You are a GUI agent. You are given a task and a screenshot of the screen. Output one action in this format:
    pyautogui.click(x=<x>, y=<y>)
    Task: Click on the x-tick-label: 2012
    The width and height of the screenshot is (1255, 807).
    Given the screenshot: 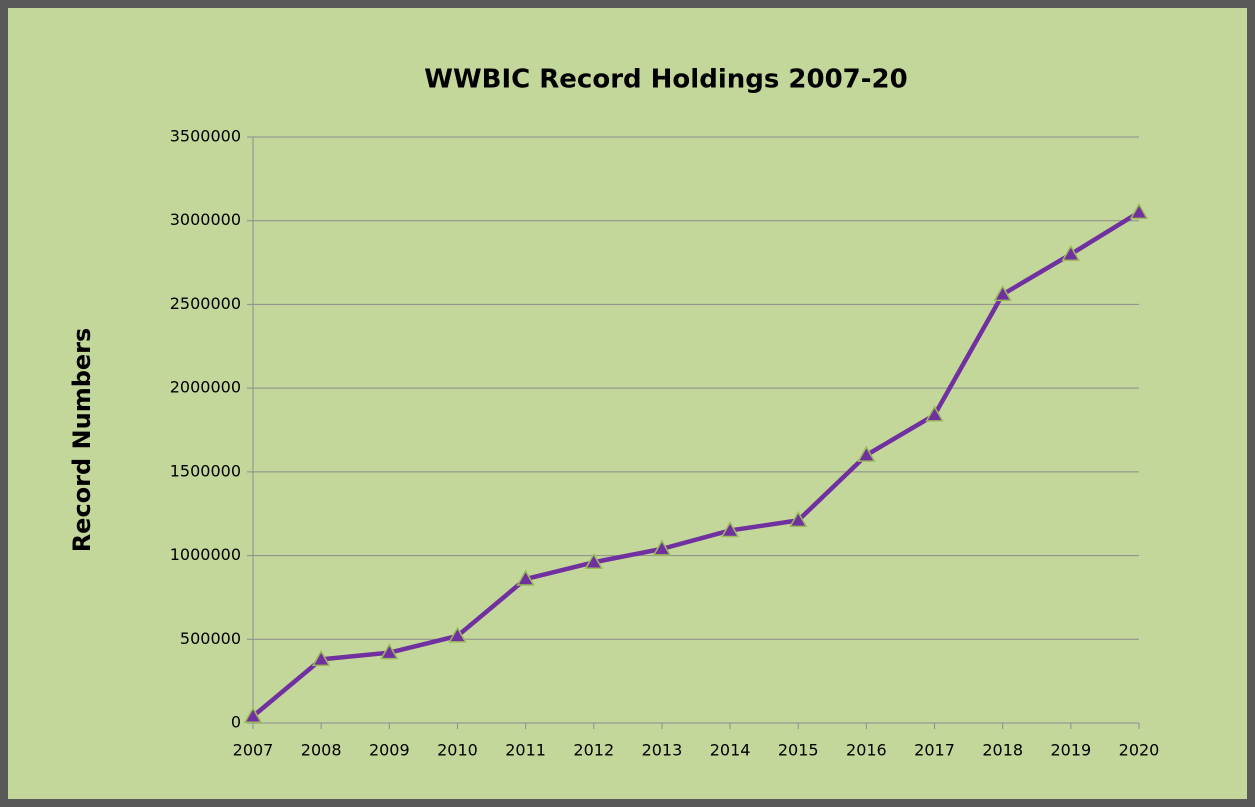 What is the action you would take?
    pyautogui.click(x=593, y=750)
    